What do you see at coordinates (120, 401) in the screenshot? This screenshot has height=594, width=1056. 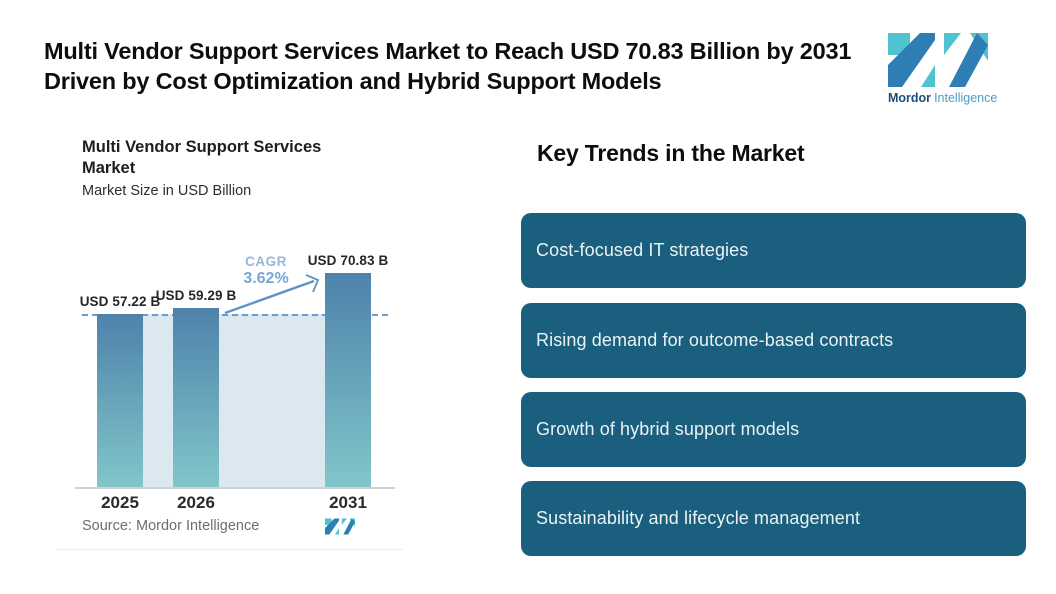 I see `bar-2025` at bounding box center [120, 401].